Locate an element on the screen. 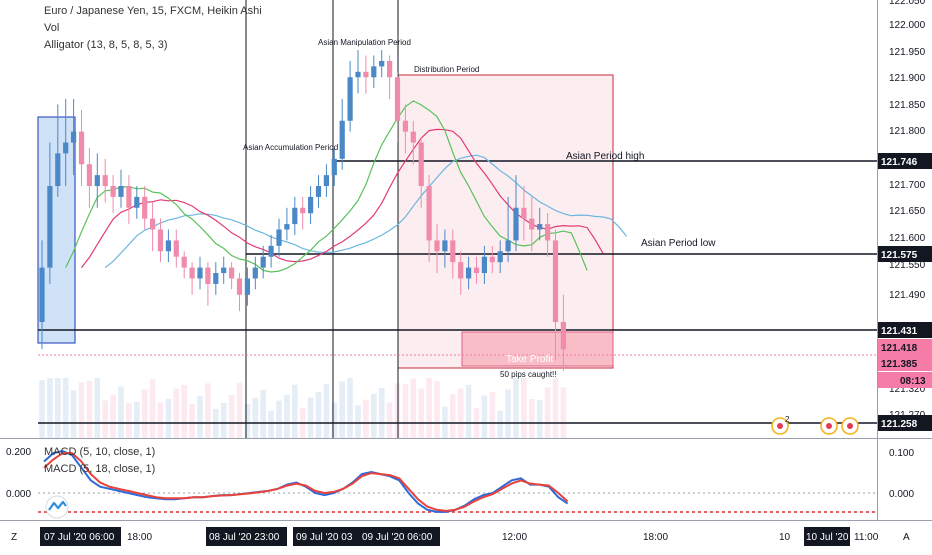 This screenshot has height=555, width=932. macd-logo is located at coordinates (57, 507).